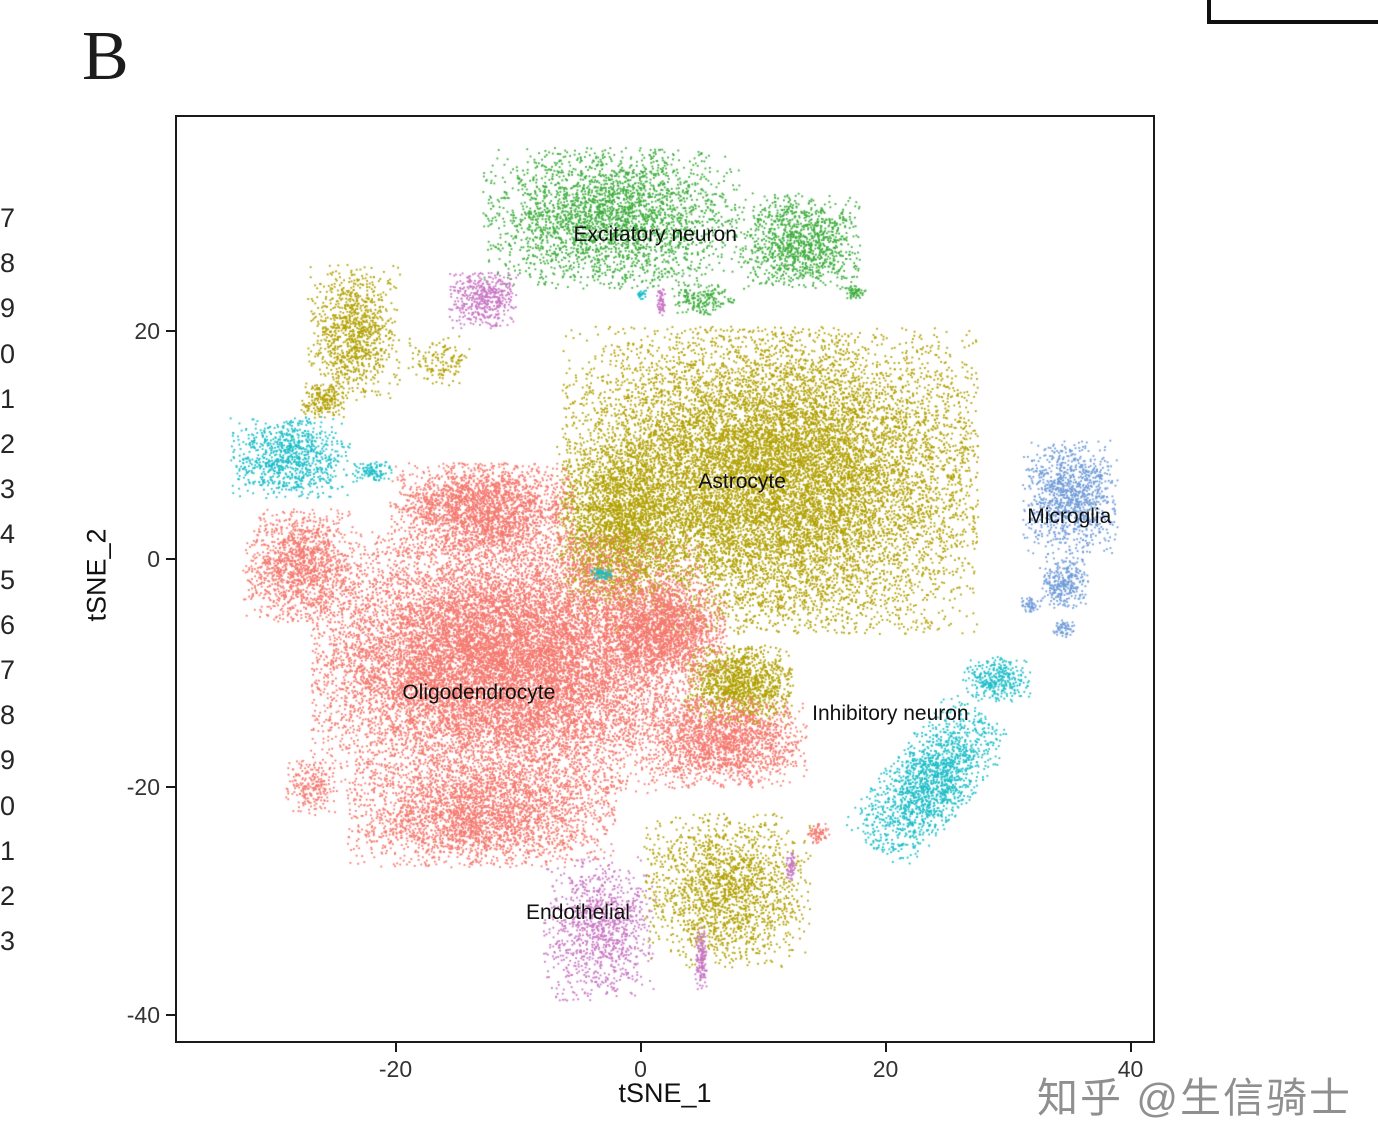 Image resolution: width=1378 pixels, height=1147 pixels. What do you see at coordinates (395, 1069) in the screenshot?
I see `x-tick-label: -20` at bounding box center [395, 1069].